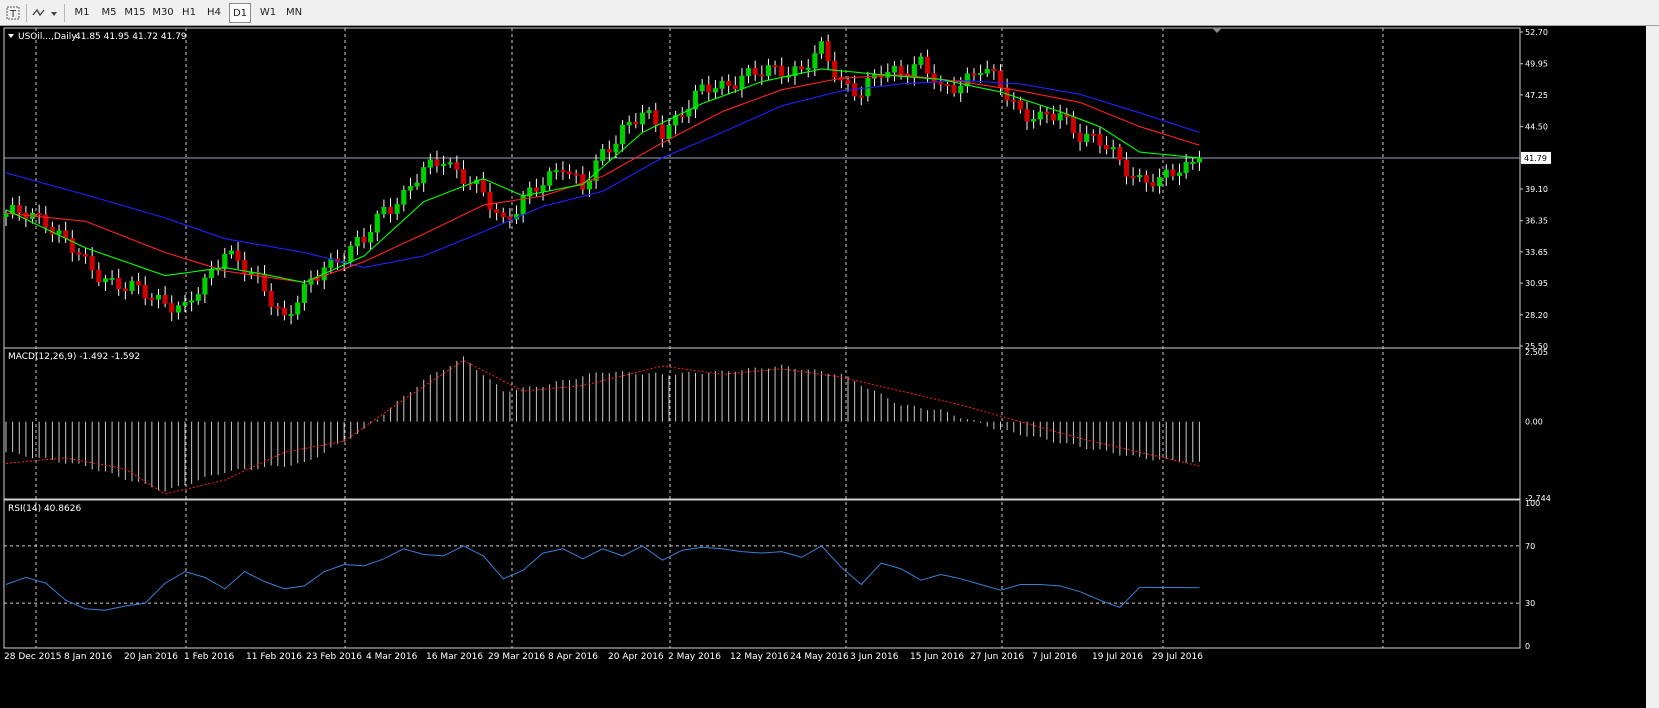 Image resolution: width=1659 pixels, height=708 pixels. What do you see at coordinates (1532, 503) in the screenshot?
I see `rsi-tick-label: 100` at bounding box center [1532, 503].